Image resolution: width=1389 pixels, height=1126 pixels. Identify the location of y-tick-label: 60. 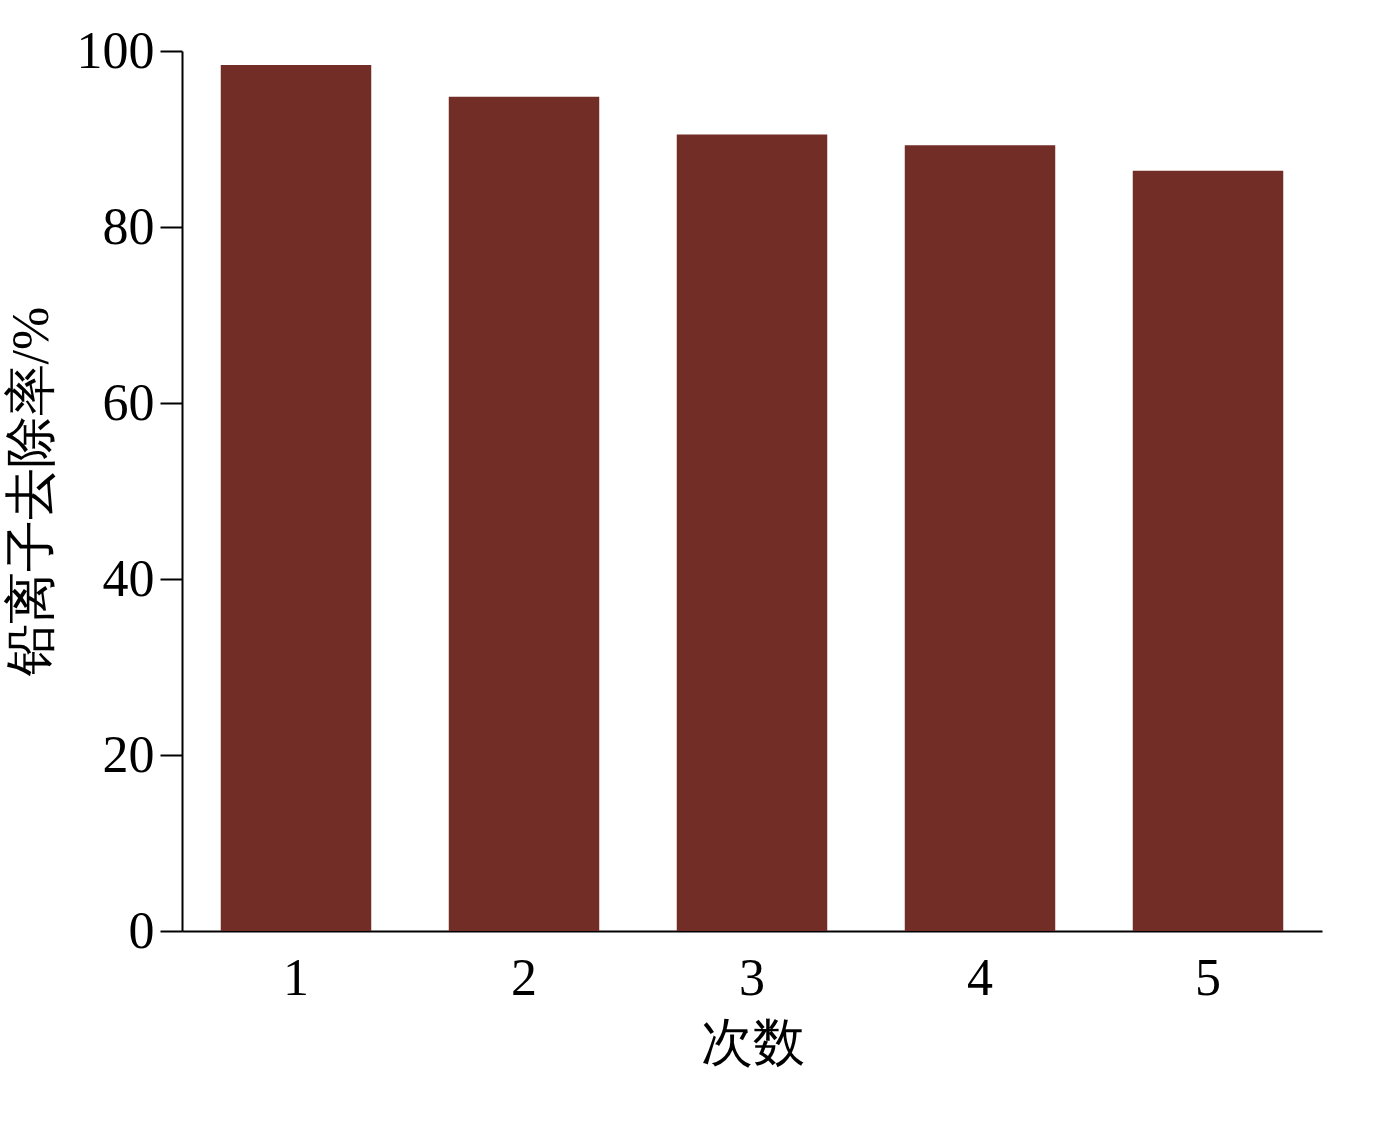
(128, 402).